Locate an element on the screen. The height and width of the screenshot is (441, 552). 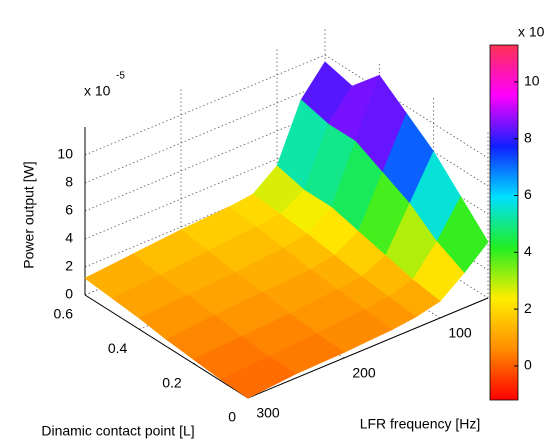
surface-patch is located at coordinates (258, 377).